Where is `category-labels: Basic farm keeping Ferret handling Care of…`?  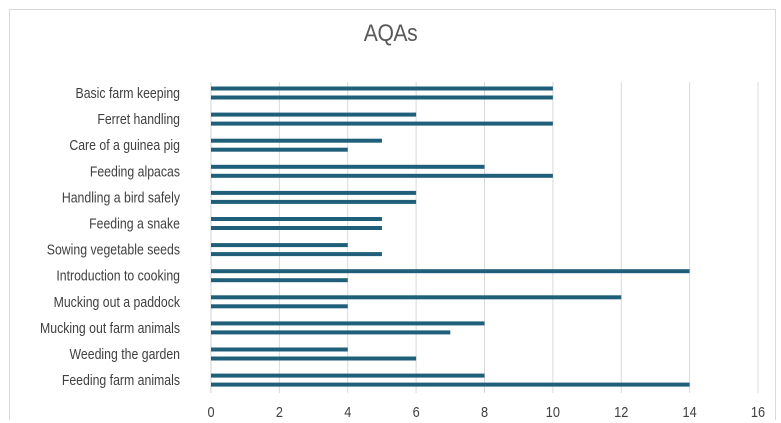 category-labels: Basic farm keeping Ferret handling Care of… is located at coordinates (110, 237).